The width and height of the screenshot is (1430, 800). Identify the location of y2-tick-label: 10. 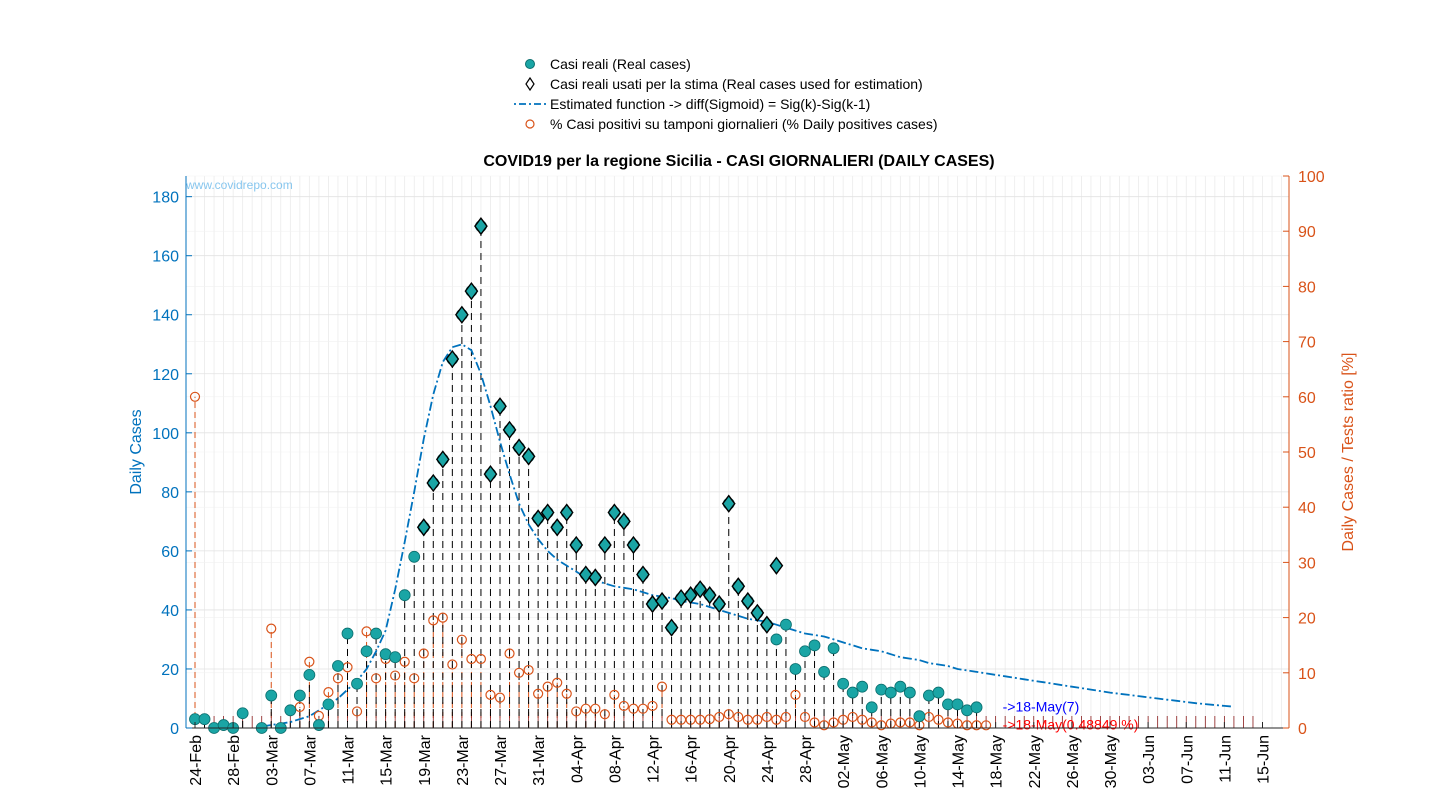
(1307, 674).